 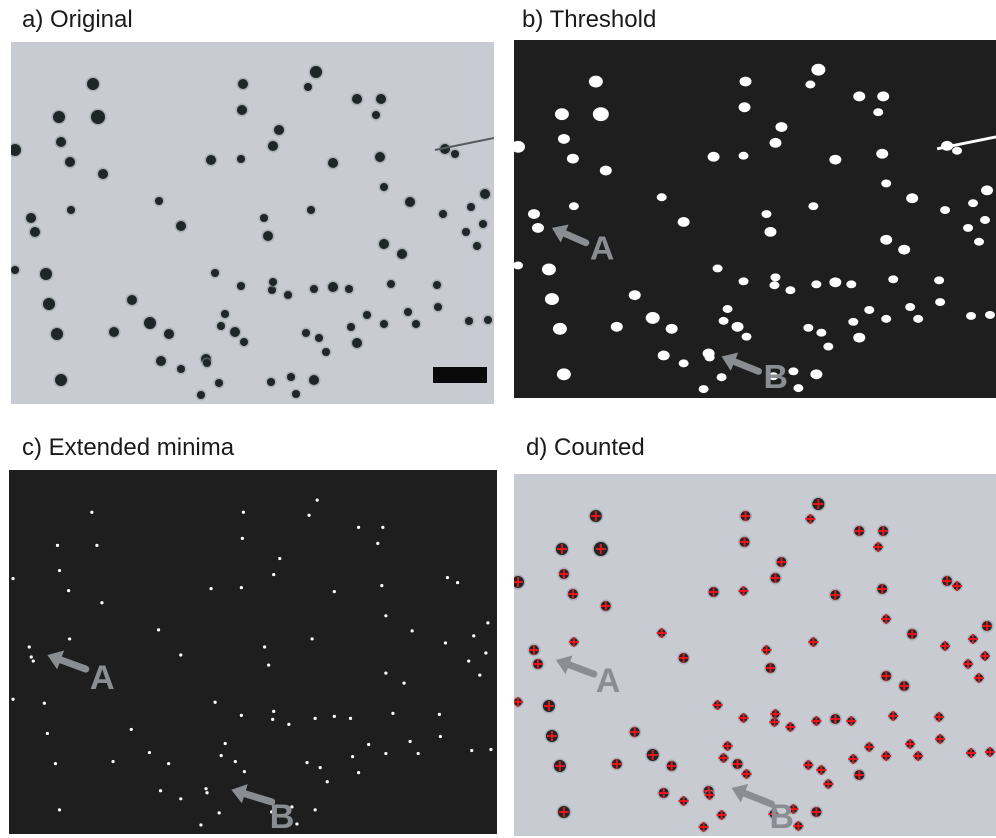 I want to click on panel-a-label: a) Original, so click(x=77, y=19).